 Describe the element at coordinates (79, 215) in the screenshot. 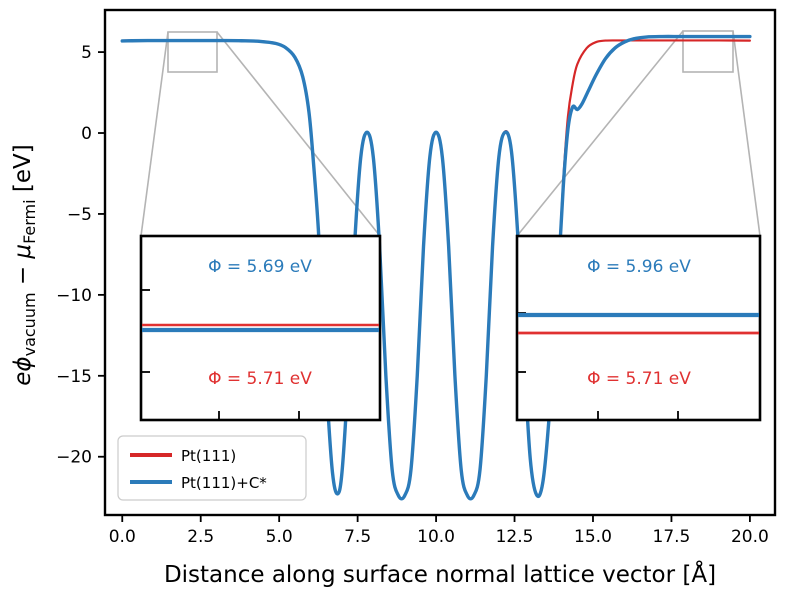

I see `y-tick-label-2: −5` at that location.